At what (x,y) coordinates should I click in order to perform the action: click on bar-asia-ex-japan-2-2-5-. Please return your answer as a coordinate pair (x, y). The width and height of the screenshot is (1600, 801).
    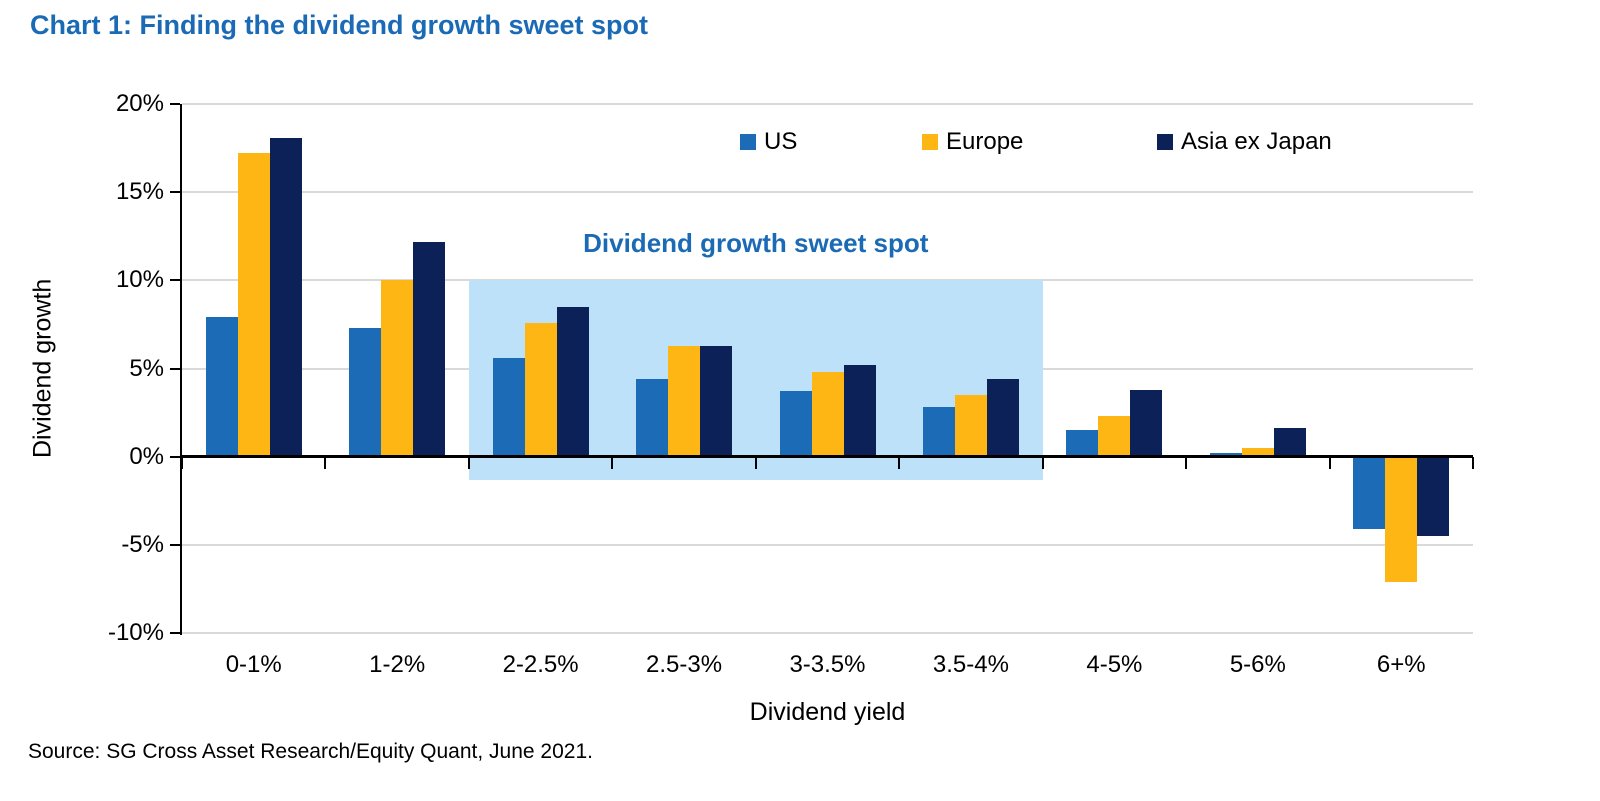
    Looking at the image, I should click on (572, 382).